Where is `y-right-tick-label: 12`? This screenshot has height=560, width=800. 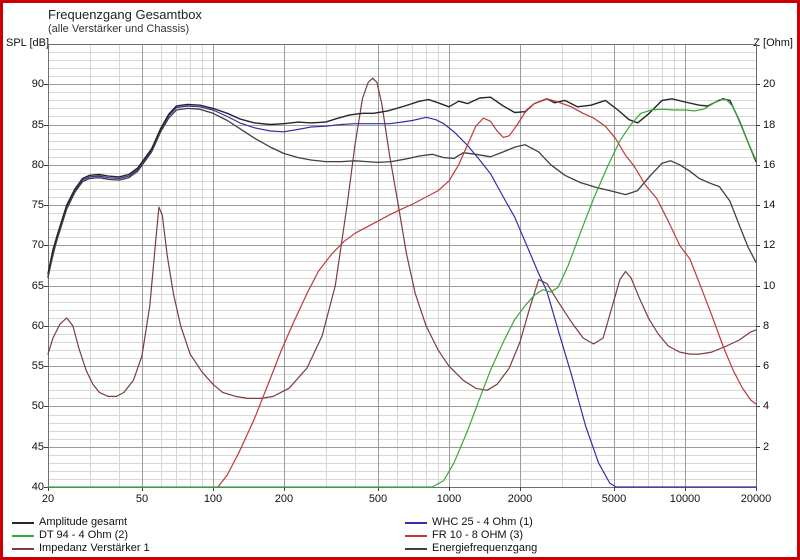 y-right-tick-label: 12 is located at coordinates (769, 245).